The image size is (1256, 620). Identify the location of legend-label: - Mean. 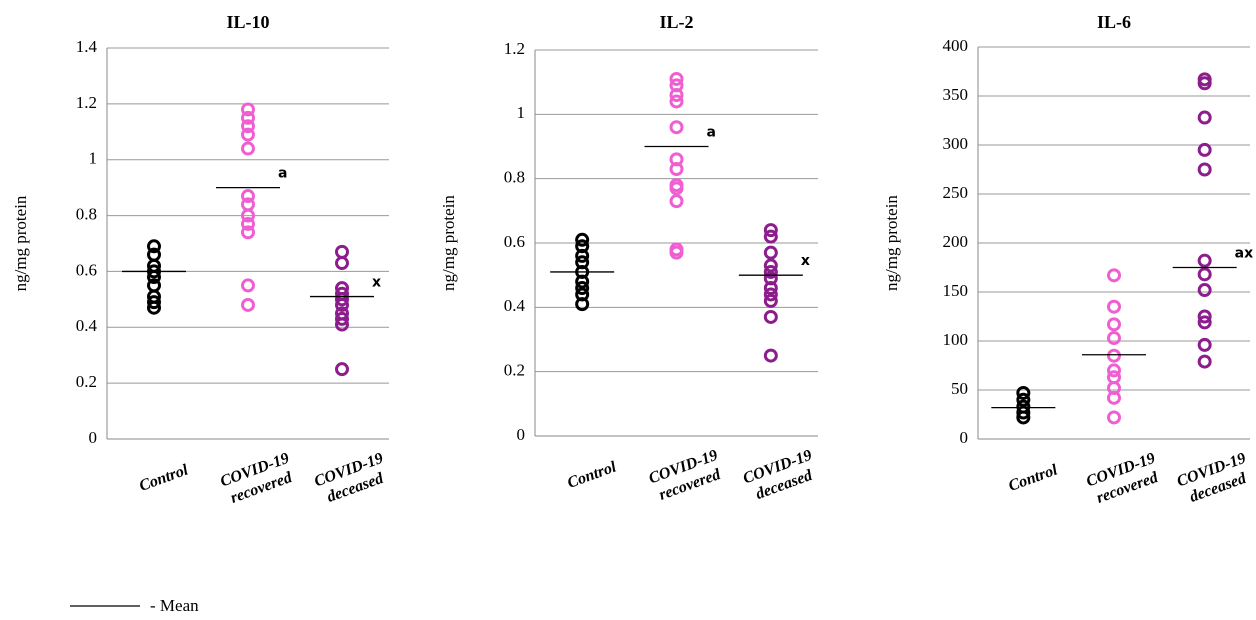
(174, 605).